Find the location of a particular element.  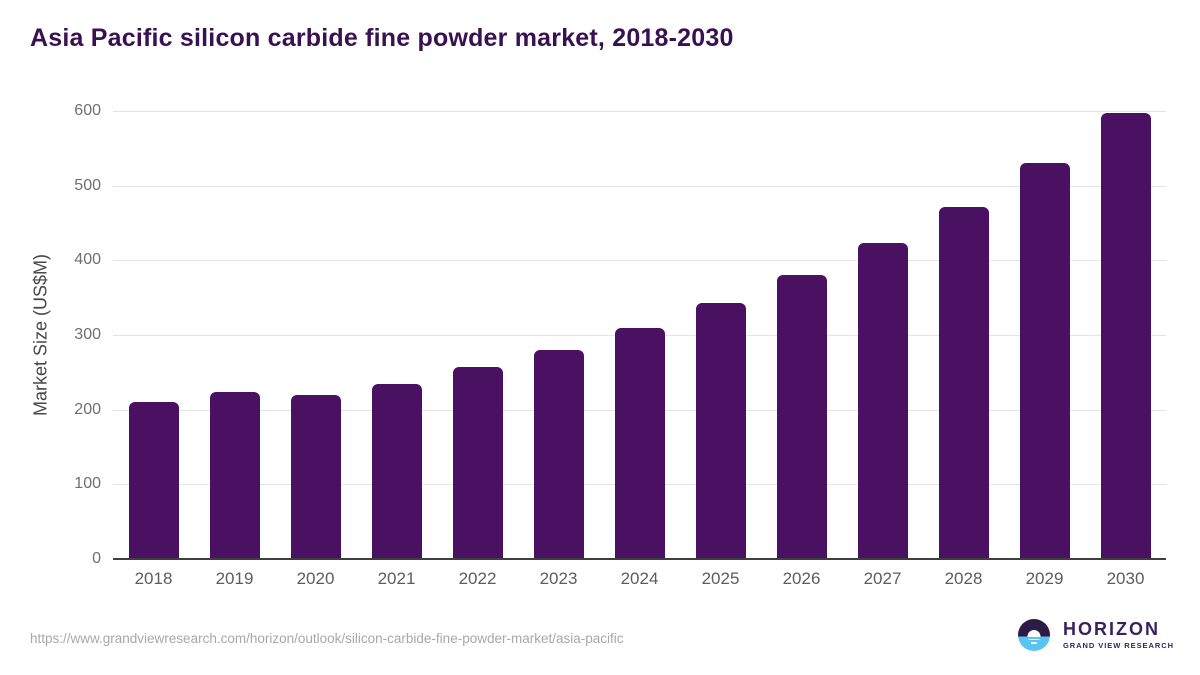

bar-slot-2018 is located at coordinates (153, 480).